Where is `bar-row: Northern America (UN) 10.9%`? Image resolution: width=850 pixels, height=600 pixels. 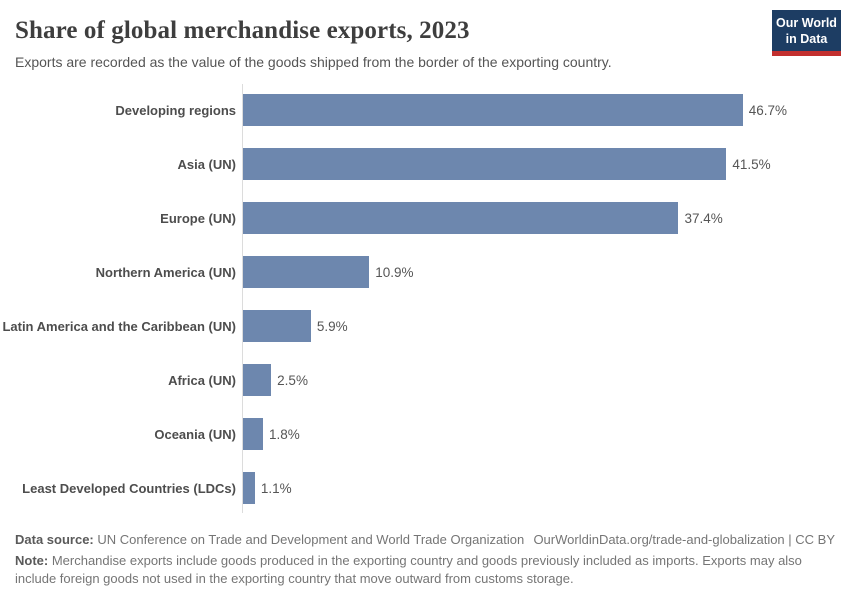
bar-row: Northern America (UN) 10.9% is located at coordinates (425, 272).